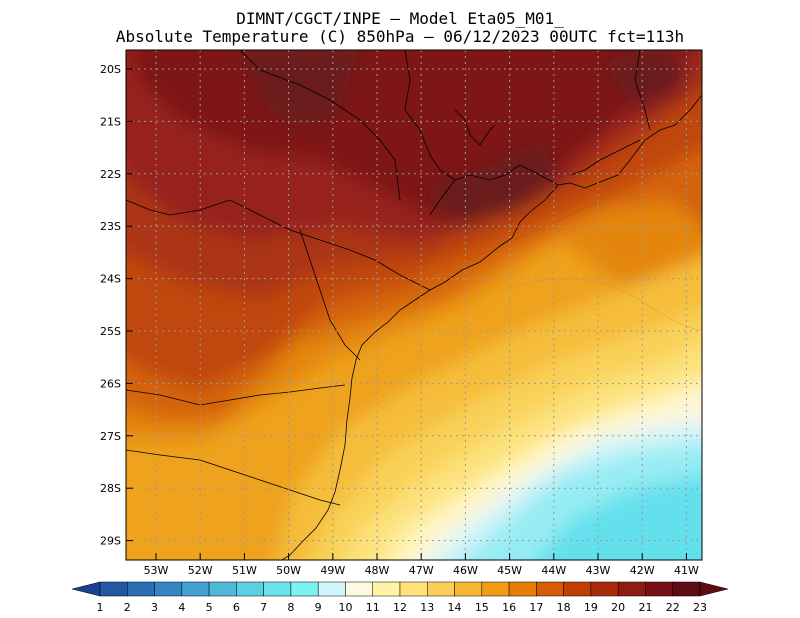 Image resolution: width=800 pixels, height=618 pixels. I want to click on lat-label: 20S, so click(110, 69).